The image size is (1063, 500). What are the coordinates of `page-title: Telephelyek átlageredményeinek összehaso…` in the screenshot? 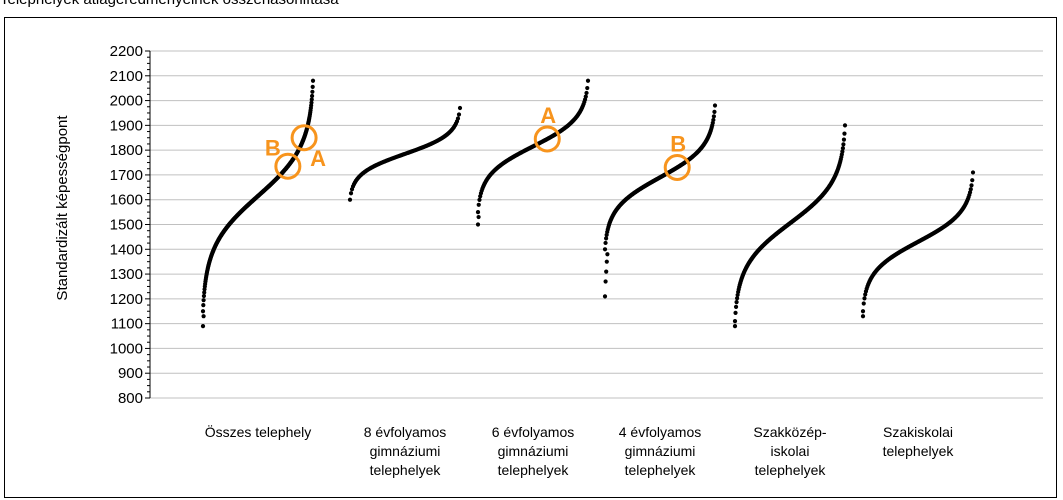 It's located at (169, 4).